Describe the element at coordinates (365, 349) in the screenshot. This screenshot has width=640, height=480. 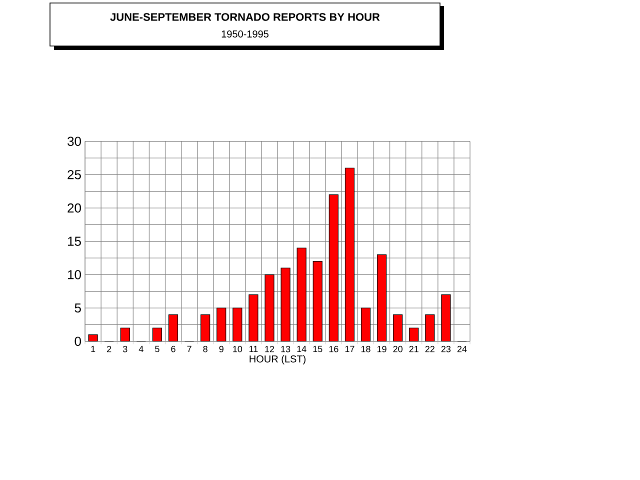
I see `x-tick-label: 18` at that location.